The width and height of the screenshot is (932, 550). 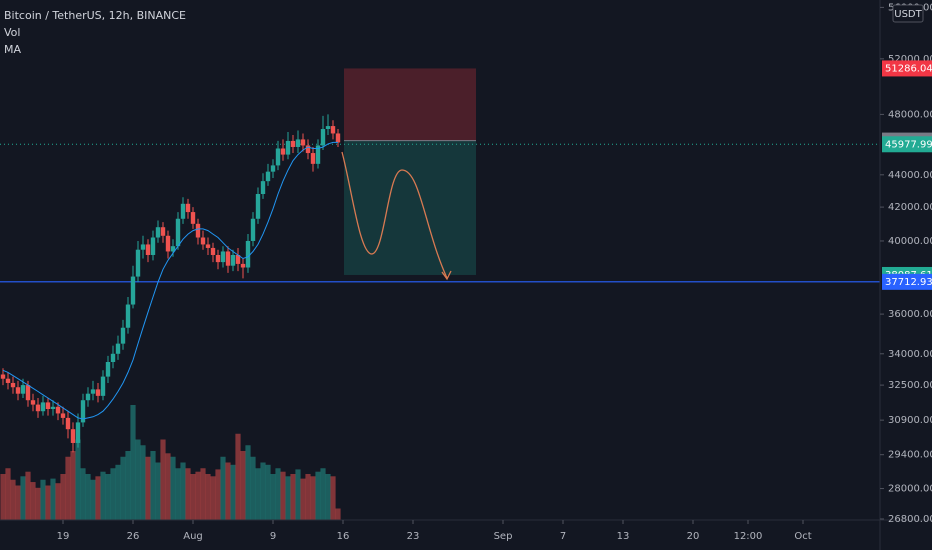 I want to click on y-tick-label: 34000.00, so click(x=910, y=354).